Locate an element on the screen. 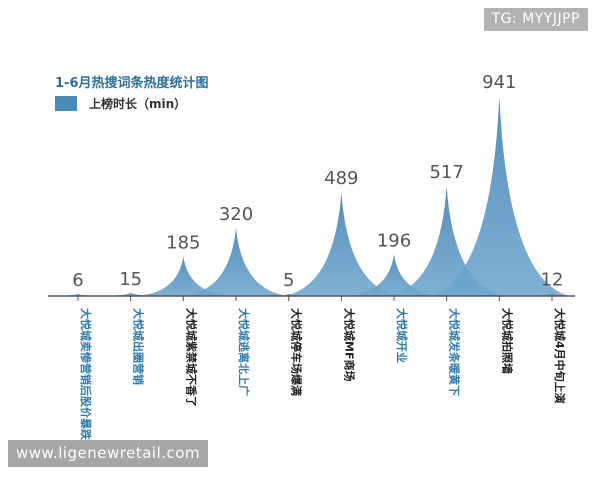 Image resolution: width=600 pixels, height=480 pixels. category-label: 大悦城开业 is located at coordinates (402, 335).